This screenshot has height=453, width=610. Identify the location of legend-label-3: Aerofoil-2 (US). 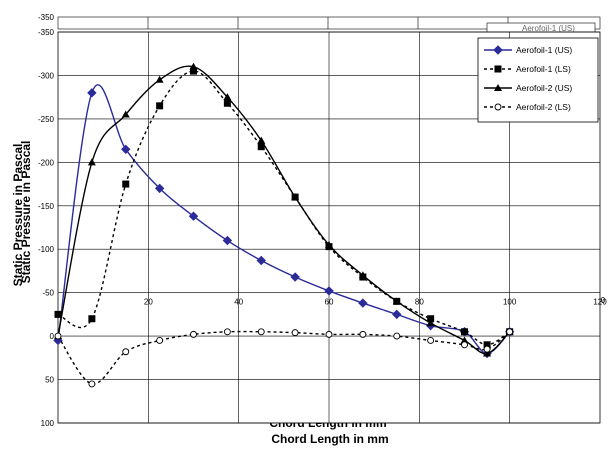
(544, 88).